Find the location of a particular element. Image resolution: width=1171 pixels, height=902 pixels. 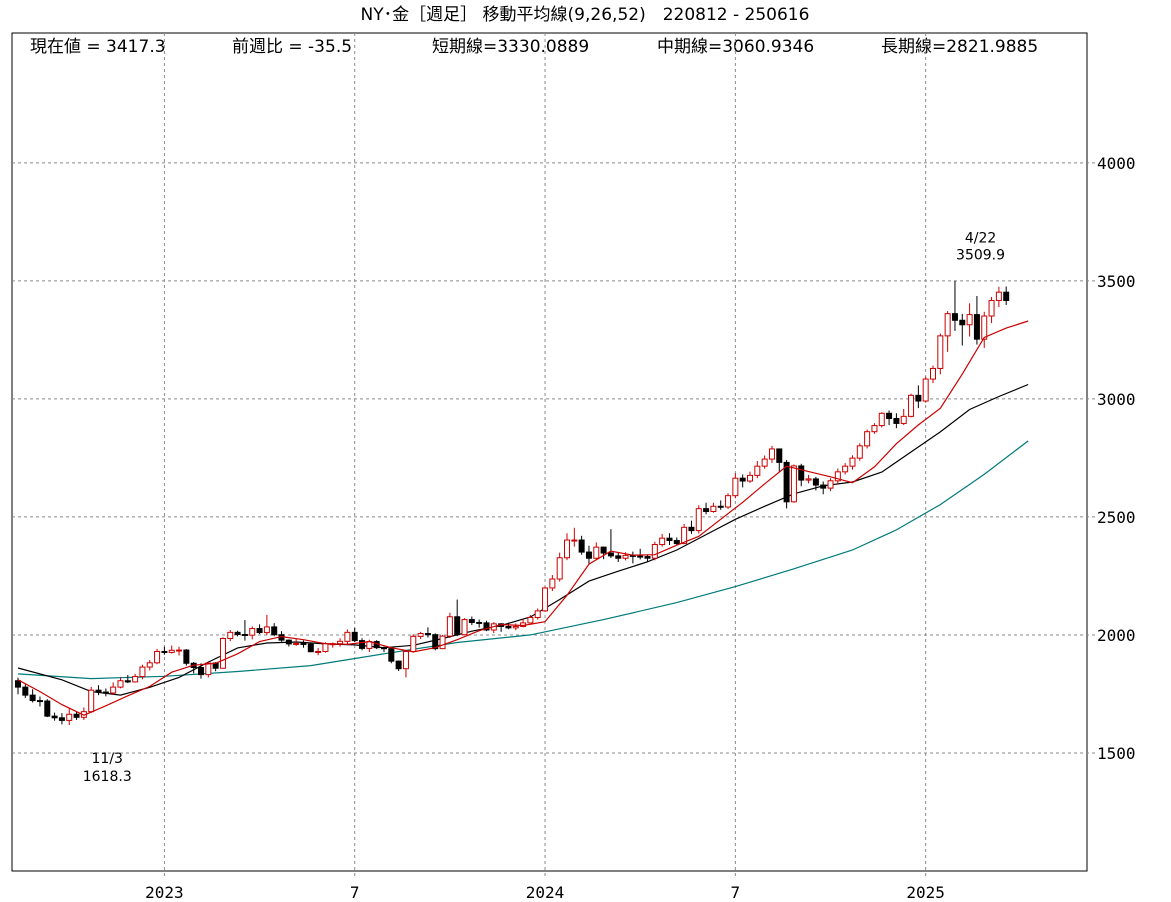

high-value-label: 3509.9 is located at coordinates (980, 256).